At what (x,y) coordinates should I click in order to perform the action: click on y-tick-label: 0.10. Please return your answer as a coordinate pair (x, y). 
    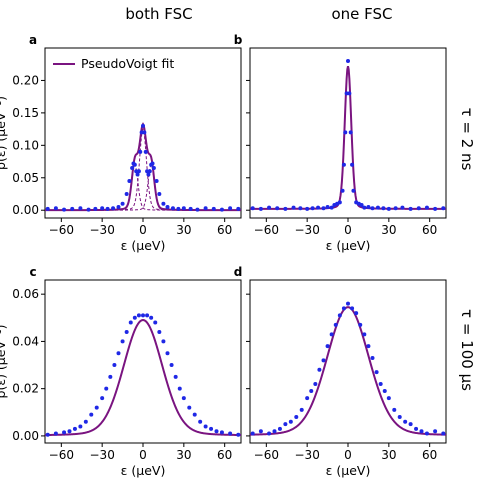
    Looking at the image, I should click on (25, 145).